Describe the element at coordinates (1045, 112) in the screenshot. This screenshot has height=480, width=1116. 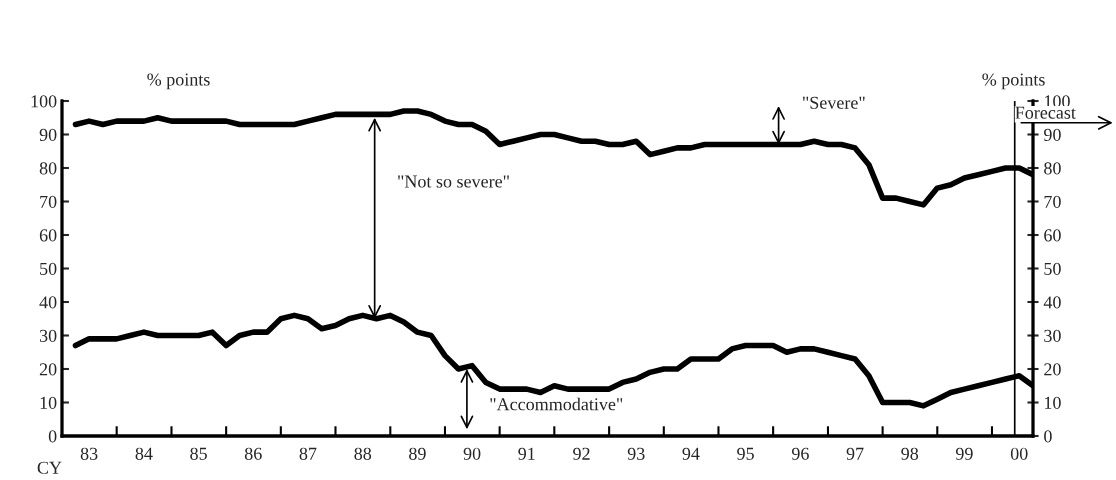
I see `ref-line-label: Forecast` at that location.